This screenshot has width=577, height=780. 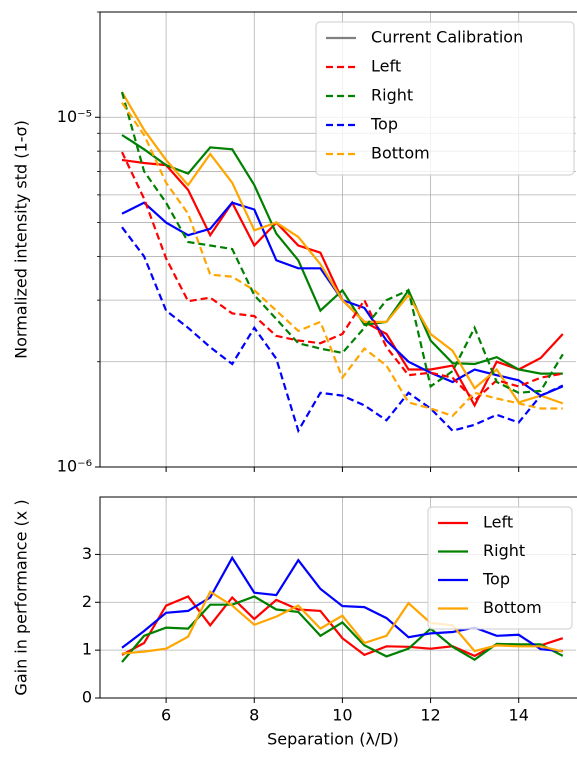 What do you see at coordinates (87, 649) in the screenshot?
I see `y-tick-label: 1` at bounding box center [87, 649].